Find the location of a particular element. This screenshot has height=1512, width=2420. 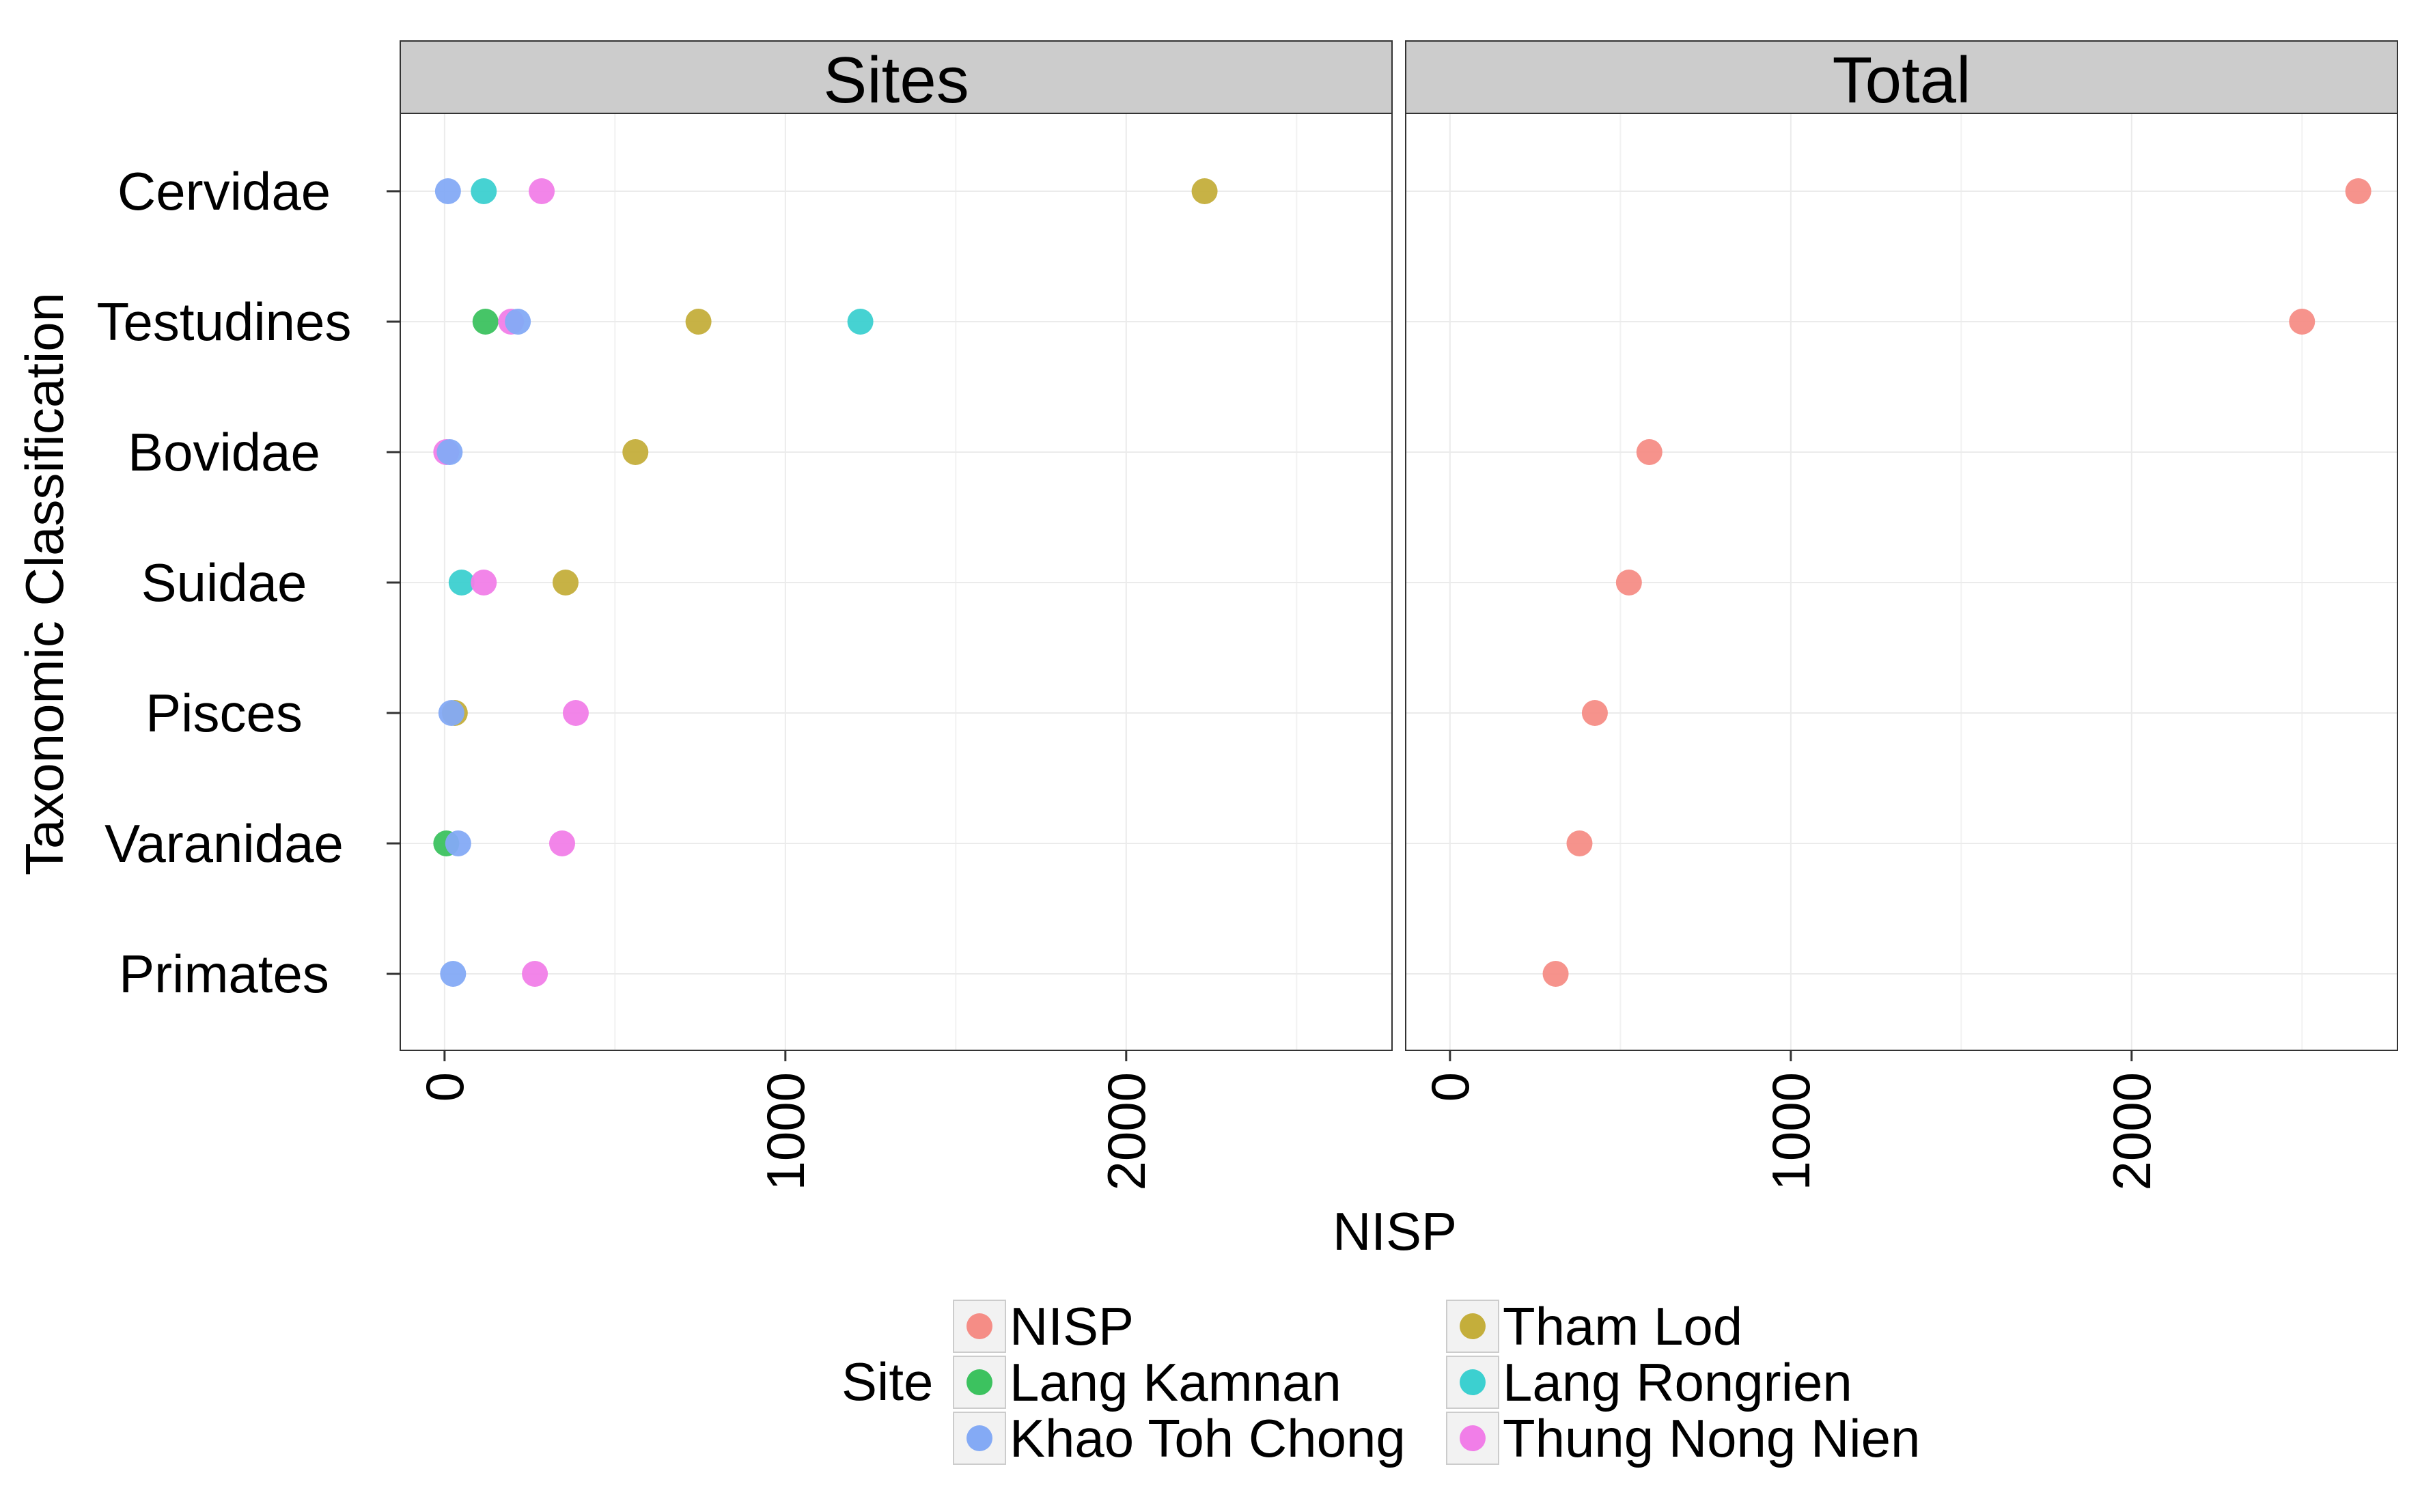

legend-item: Khao Toh Chong is located at coordinates (1179, 1438).